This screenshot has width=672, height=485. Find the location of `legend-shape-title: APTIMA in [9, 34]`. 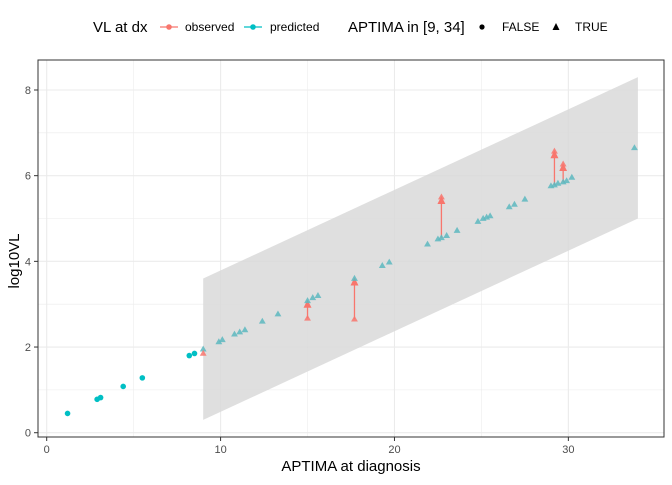

legend-shape-title: APTIMA in [9, 34] is located at coordinates (406, 27).